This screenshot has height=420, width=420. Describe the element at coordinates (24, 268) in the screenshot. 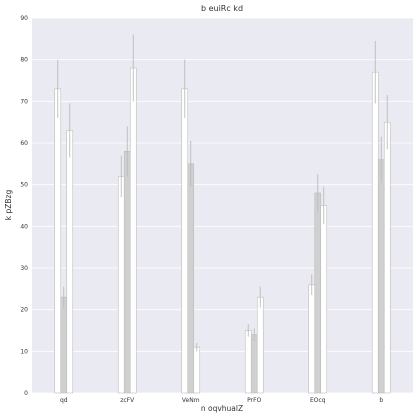

I see `y-tick-label: 30` at that location.